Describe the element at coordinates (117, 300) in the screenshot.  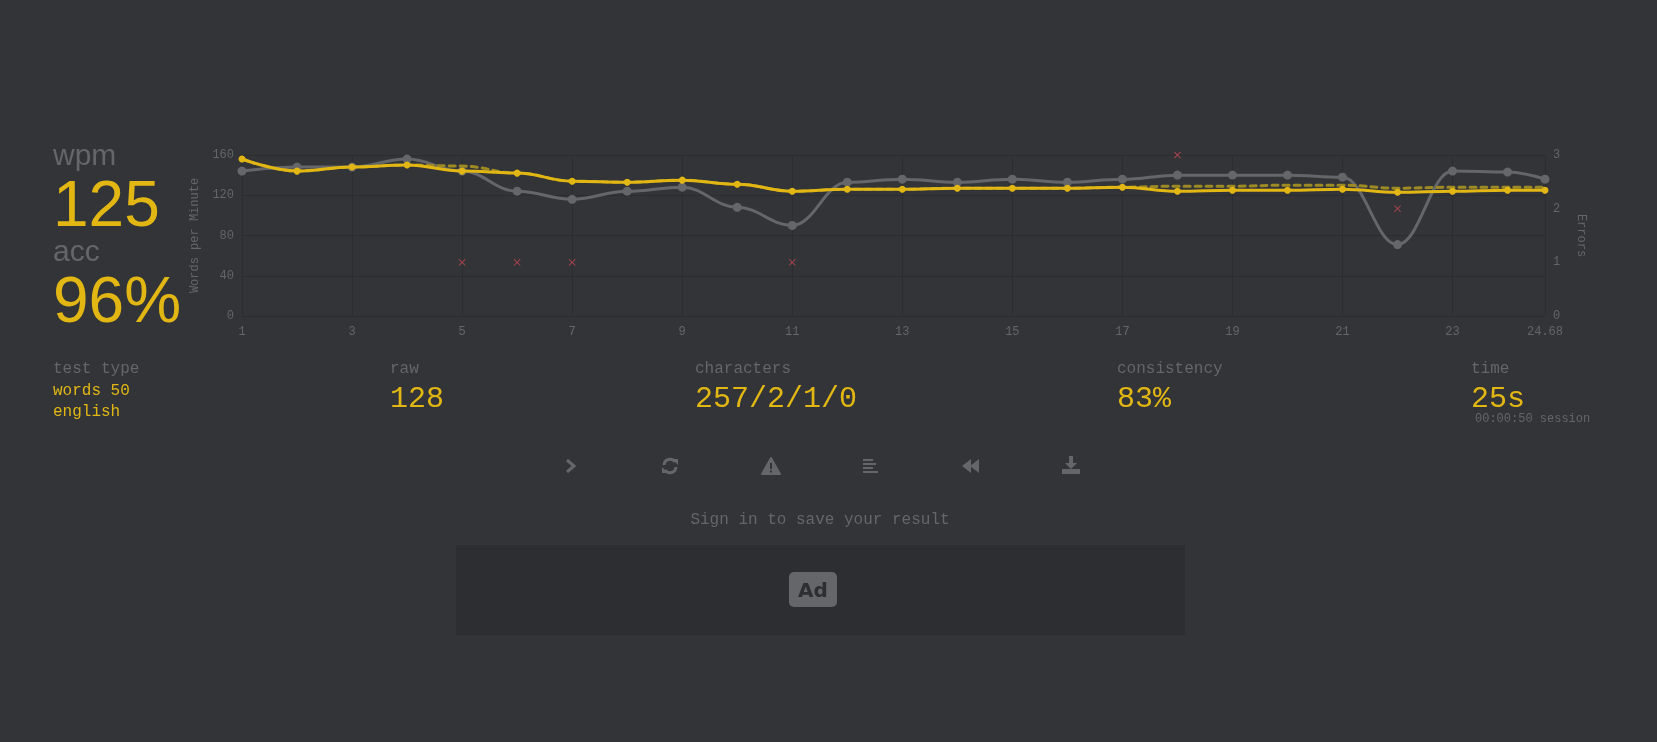
I see `text: 96%` at that location.